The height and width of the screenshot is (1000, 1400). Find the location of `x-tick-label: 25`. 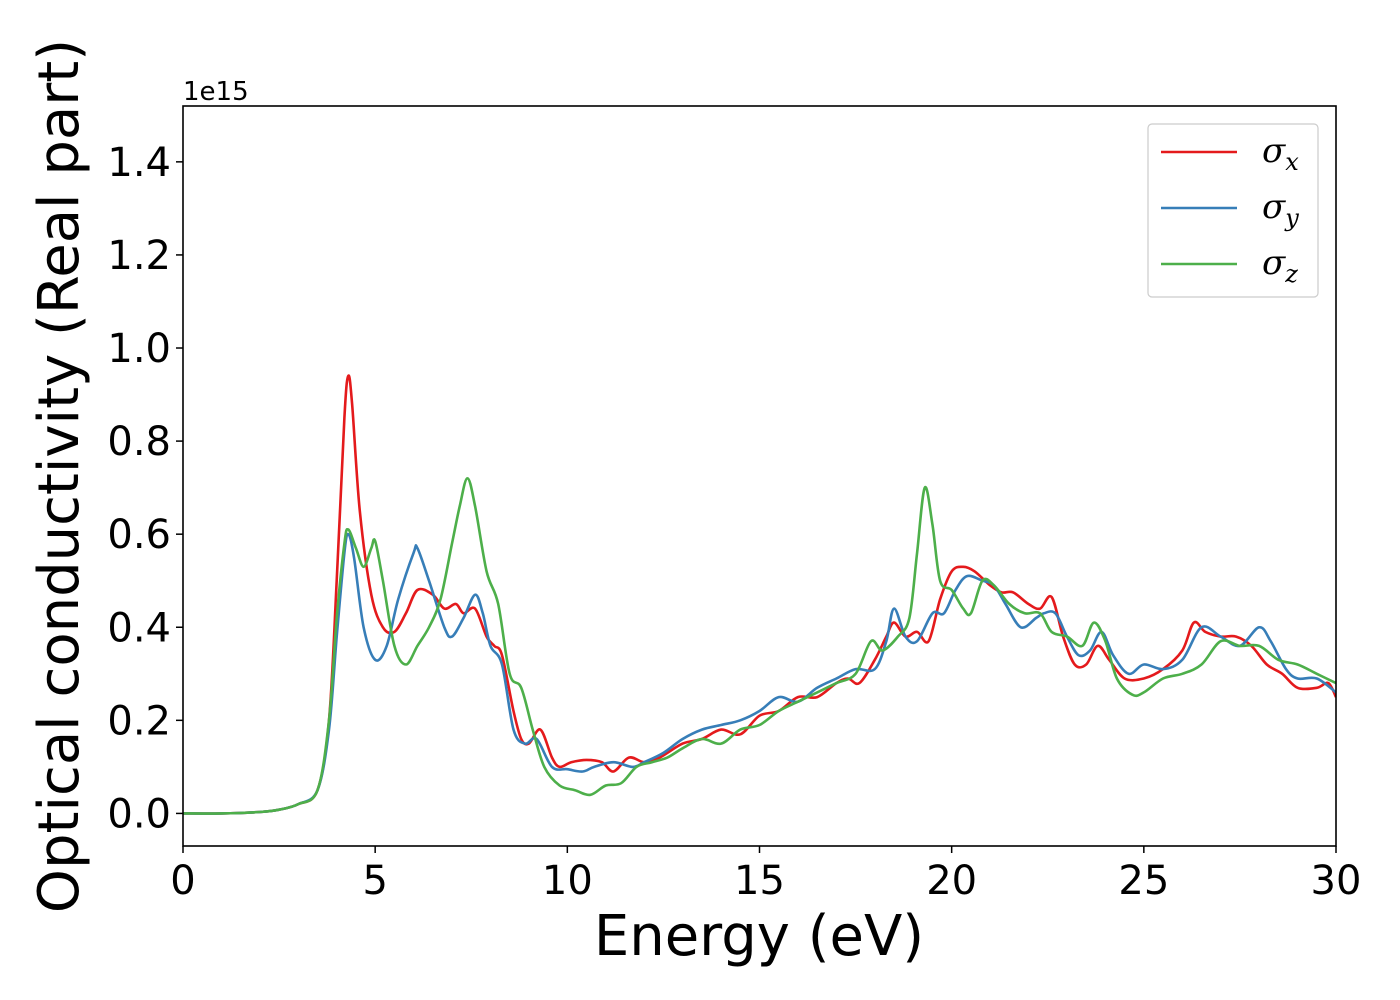

x-tick-label: 25 is located at coordinates (1143, 881).